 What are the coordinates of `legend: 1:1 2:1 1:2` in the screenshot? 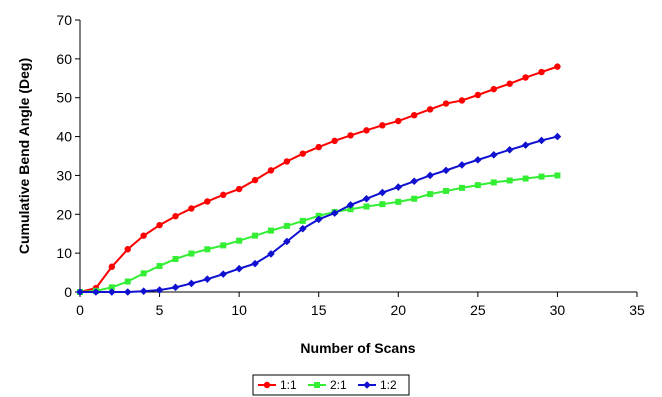 It's located at (331, 385).